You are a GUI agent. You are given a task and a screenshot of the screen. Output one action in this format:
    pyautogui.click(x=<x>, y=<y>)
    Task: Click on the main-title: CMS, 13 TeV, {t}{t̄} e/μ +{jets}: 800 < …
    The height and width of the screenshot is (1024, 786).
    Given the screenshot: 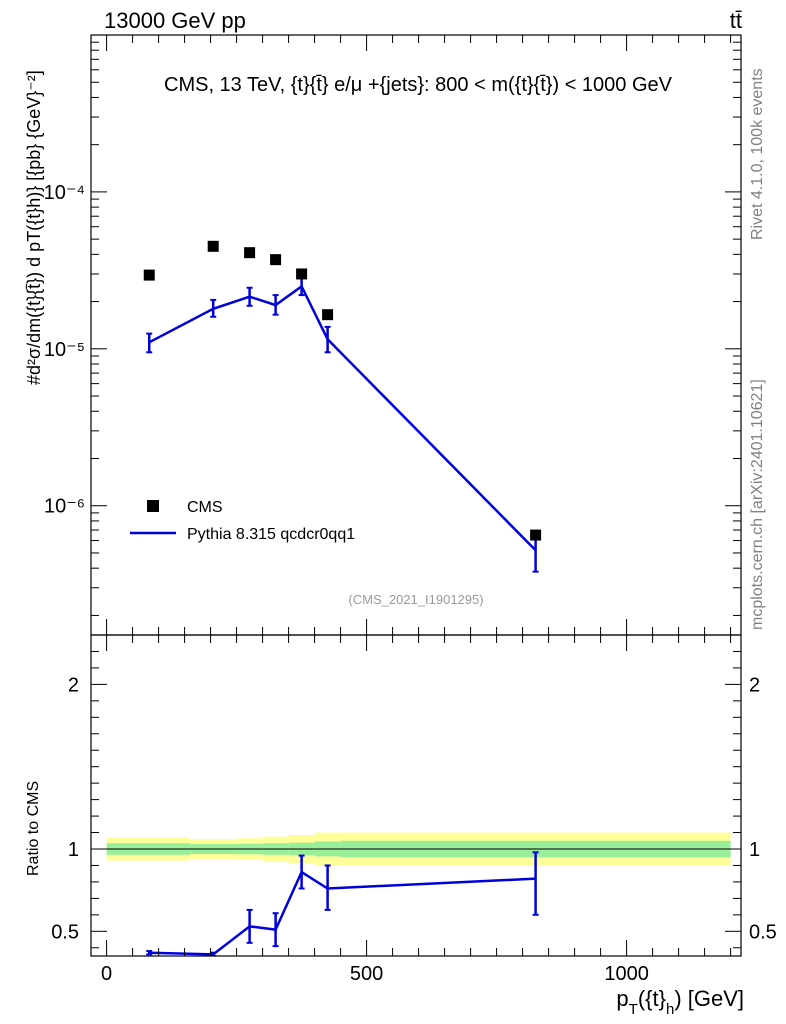 What is the action you would take?
    pyautogui.click(x=418, y=85)
    